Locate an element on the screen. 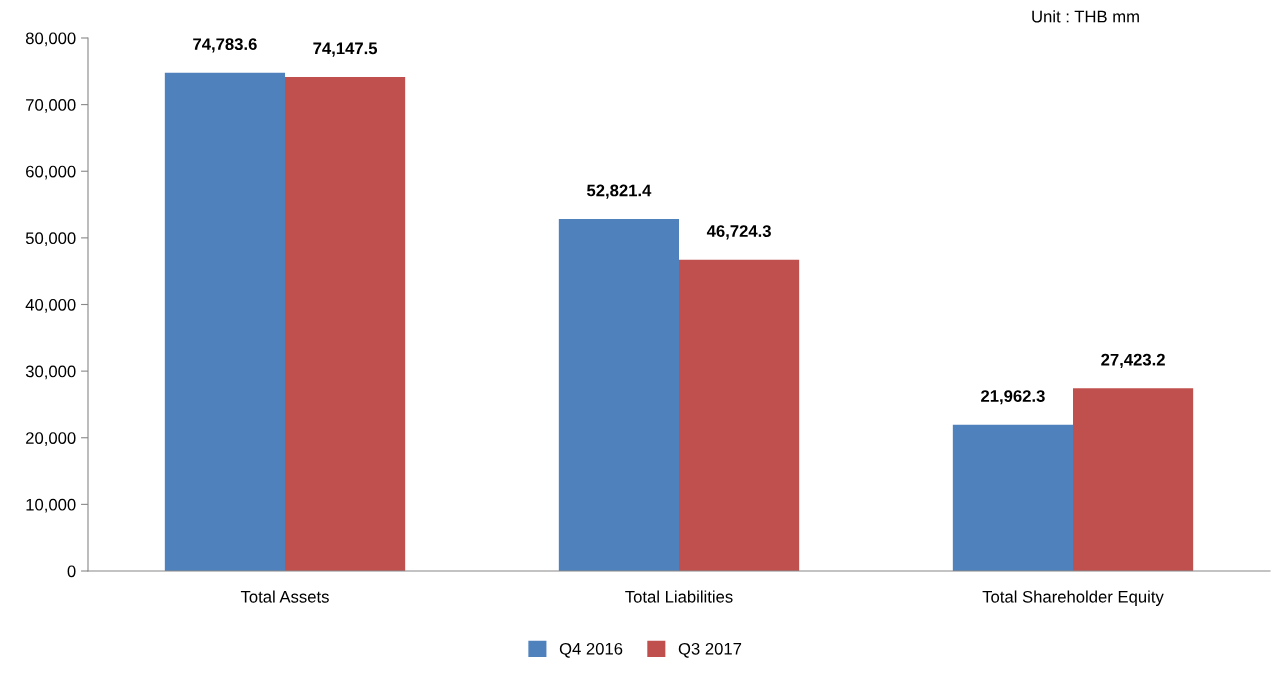 This screenshot has height=673, width=1271. text: Unit : THB mm is located at coordinates (1085, 16).